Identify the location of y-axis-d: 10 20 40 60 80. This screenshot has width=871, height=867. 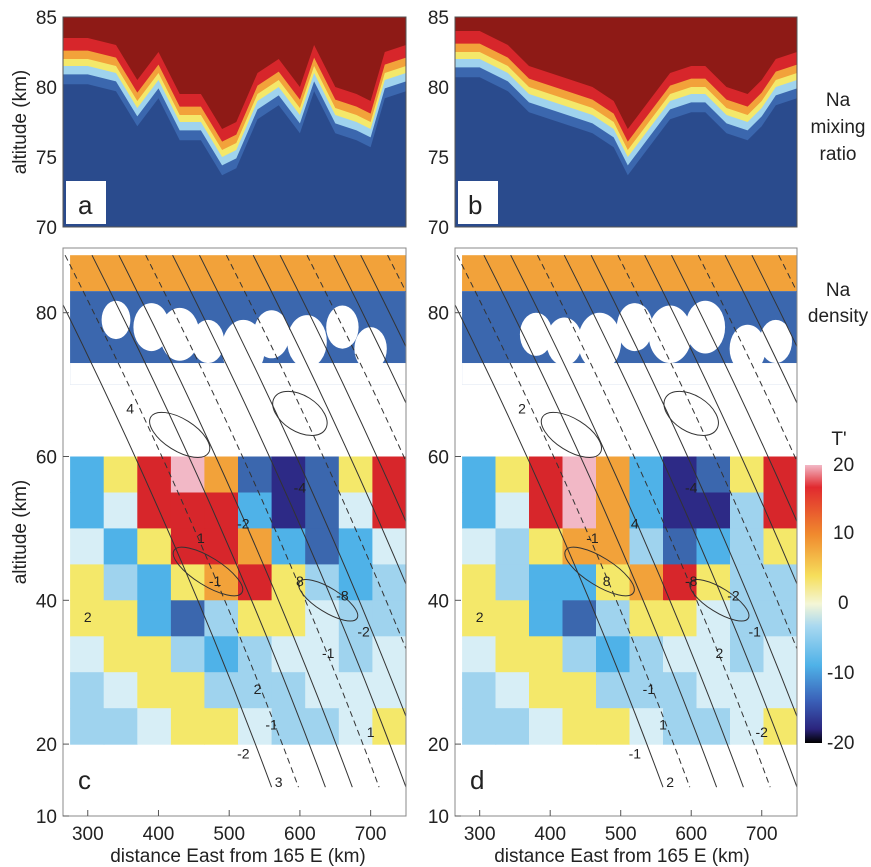
(444, 566).